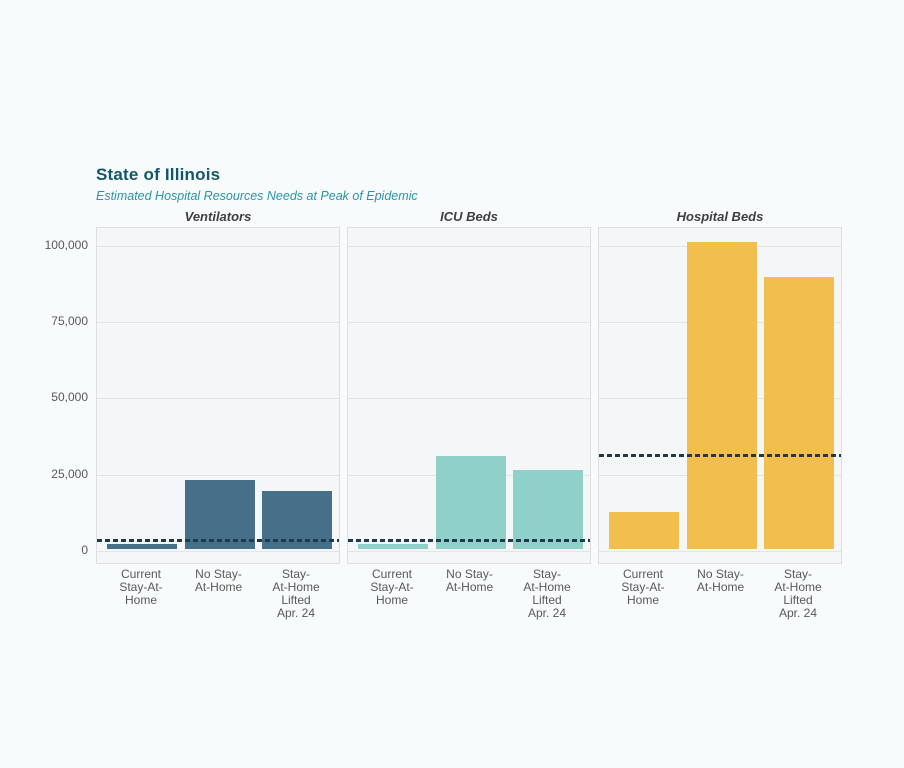 The height and width of the screenshot is (768, 904). I want to click on chart-title: State of Illinois, so click(158, 174).